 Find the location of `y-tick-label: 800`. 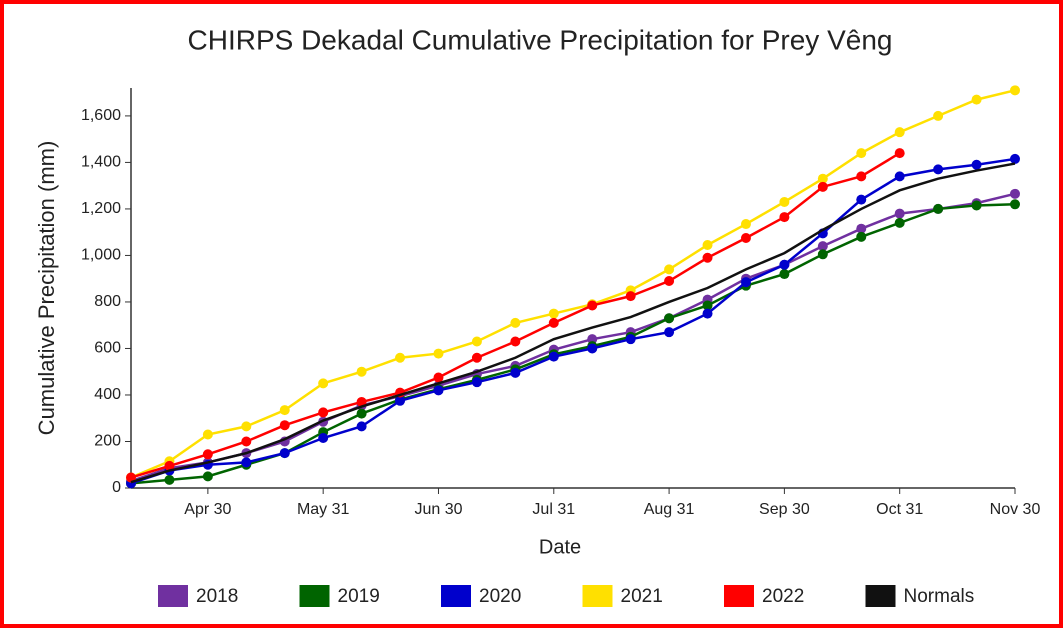

y-tick-label: 800 is located at coordinates (107, 301).